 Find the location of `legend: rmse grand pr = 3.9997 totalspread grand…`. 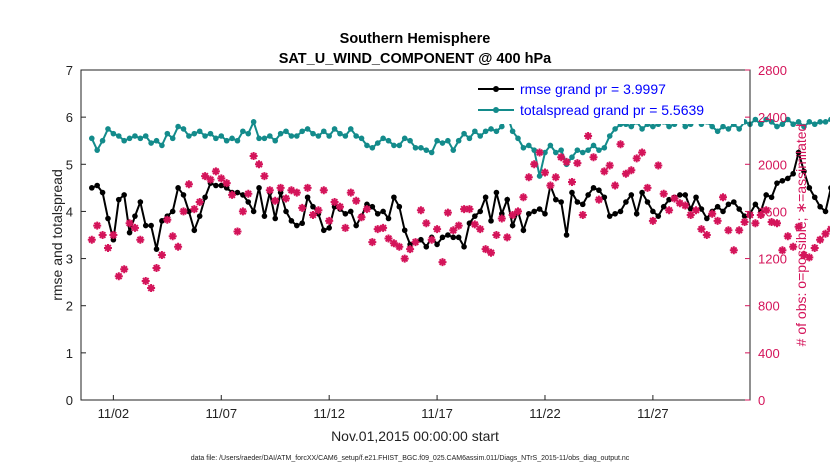

legend: rmse grand pr = 3.9997 totalspread grand… is located at coordinates (608, 100).